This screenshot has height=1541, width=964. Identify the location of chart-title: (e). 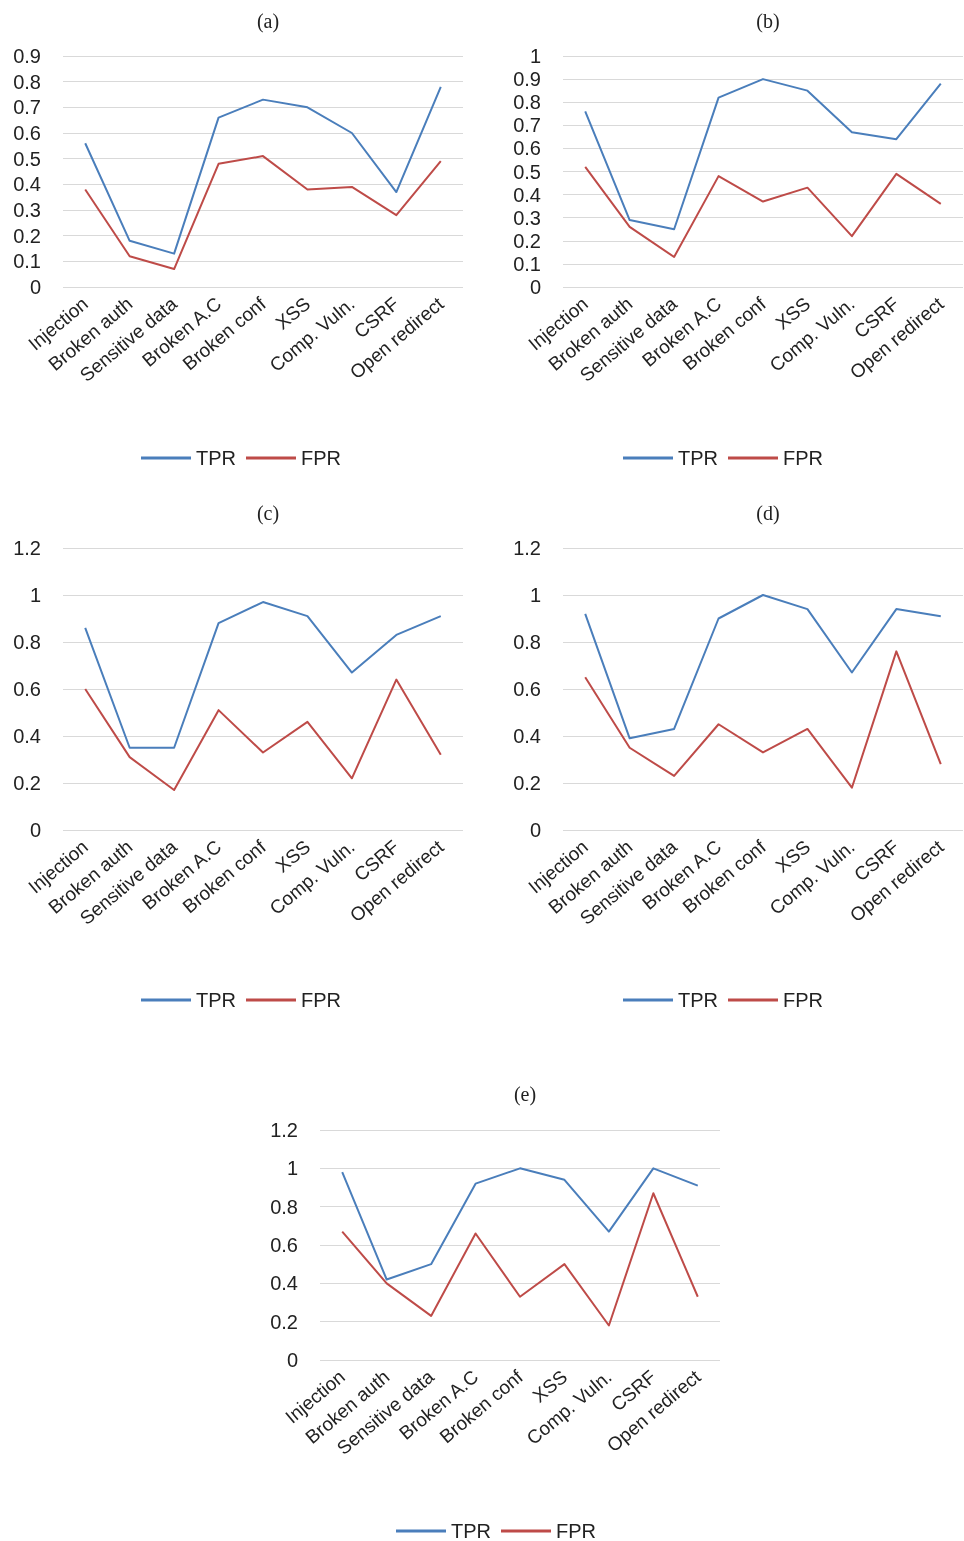
(525, 1094).